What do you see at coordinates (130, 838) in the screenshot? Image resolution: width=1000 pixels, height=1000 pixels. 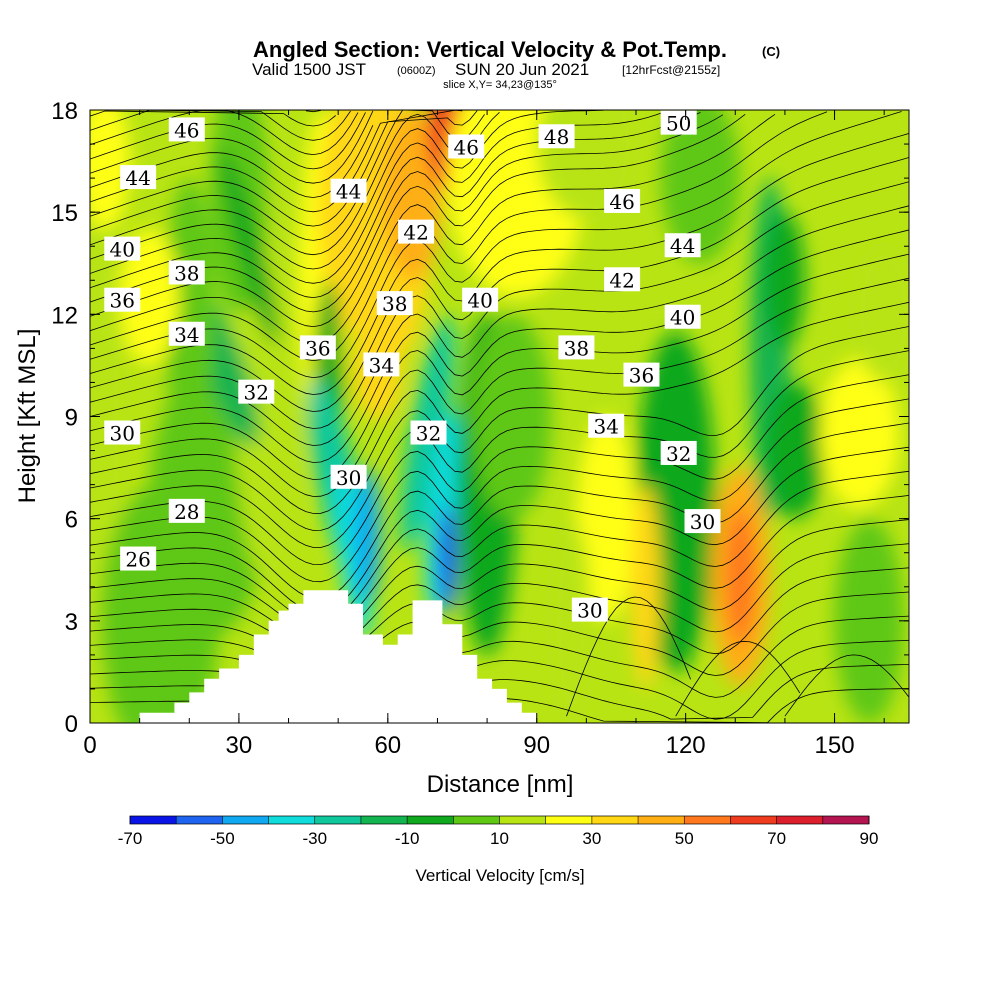 I see `colorbar-label: -70` at bounding box center [130, 838].